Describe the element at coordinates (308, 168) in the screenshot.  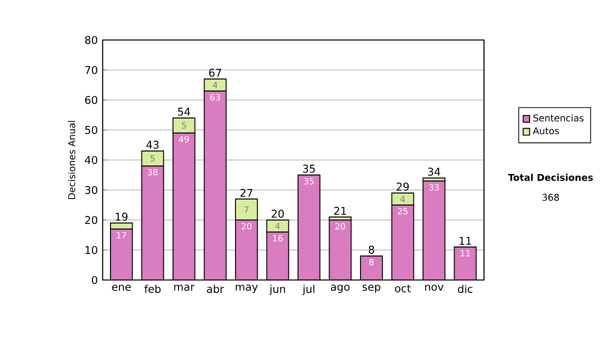
I see `total-label: 35` at that location.